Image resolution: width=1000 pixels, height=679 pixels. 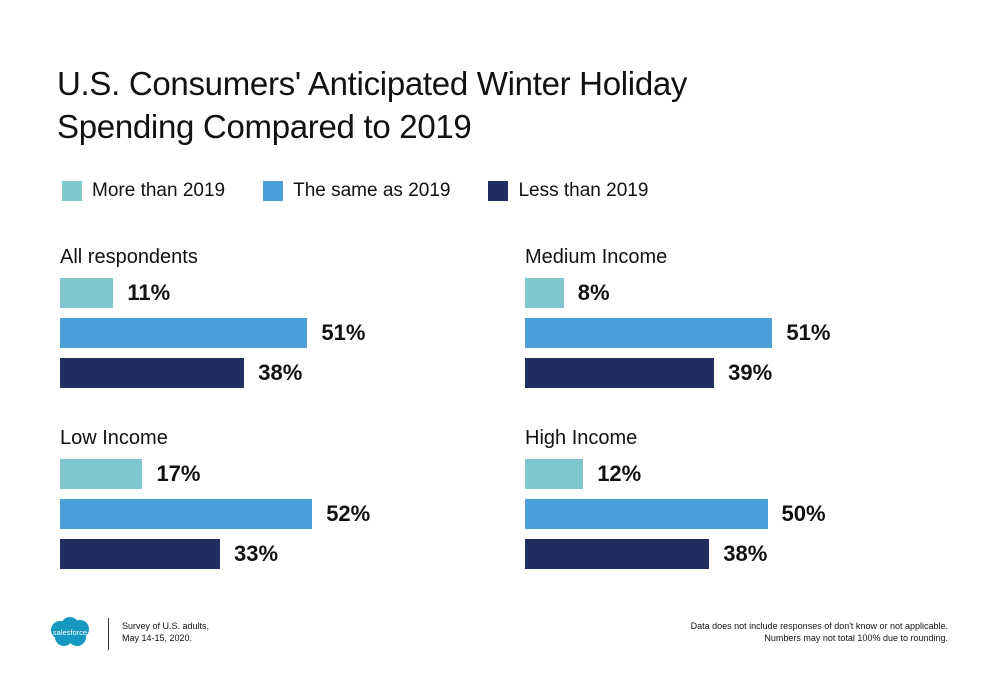 What do you see at coordinates (129, 257) in the screenshot?
I see `panel-title: All respondents` at bounding box center [129, 257].